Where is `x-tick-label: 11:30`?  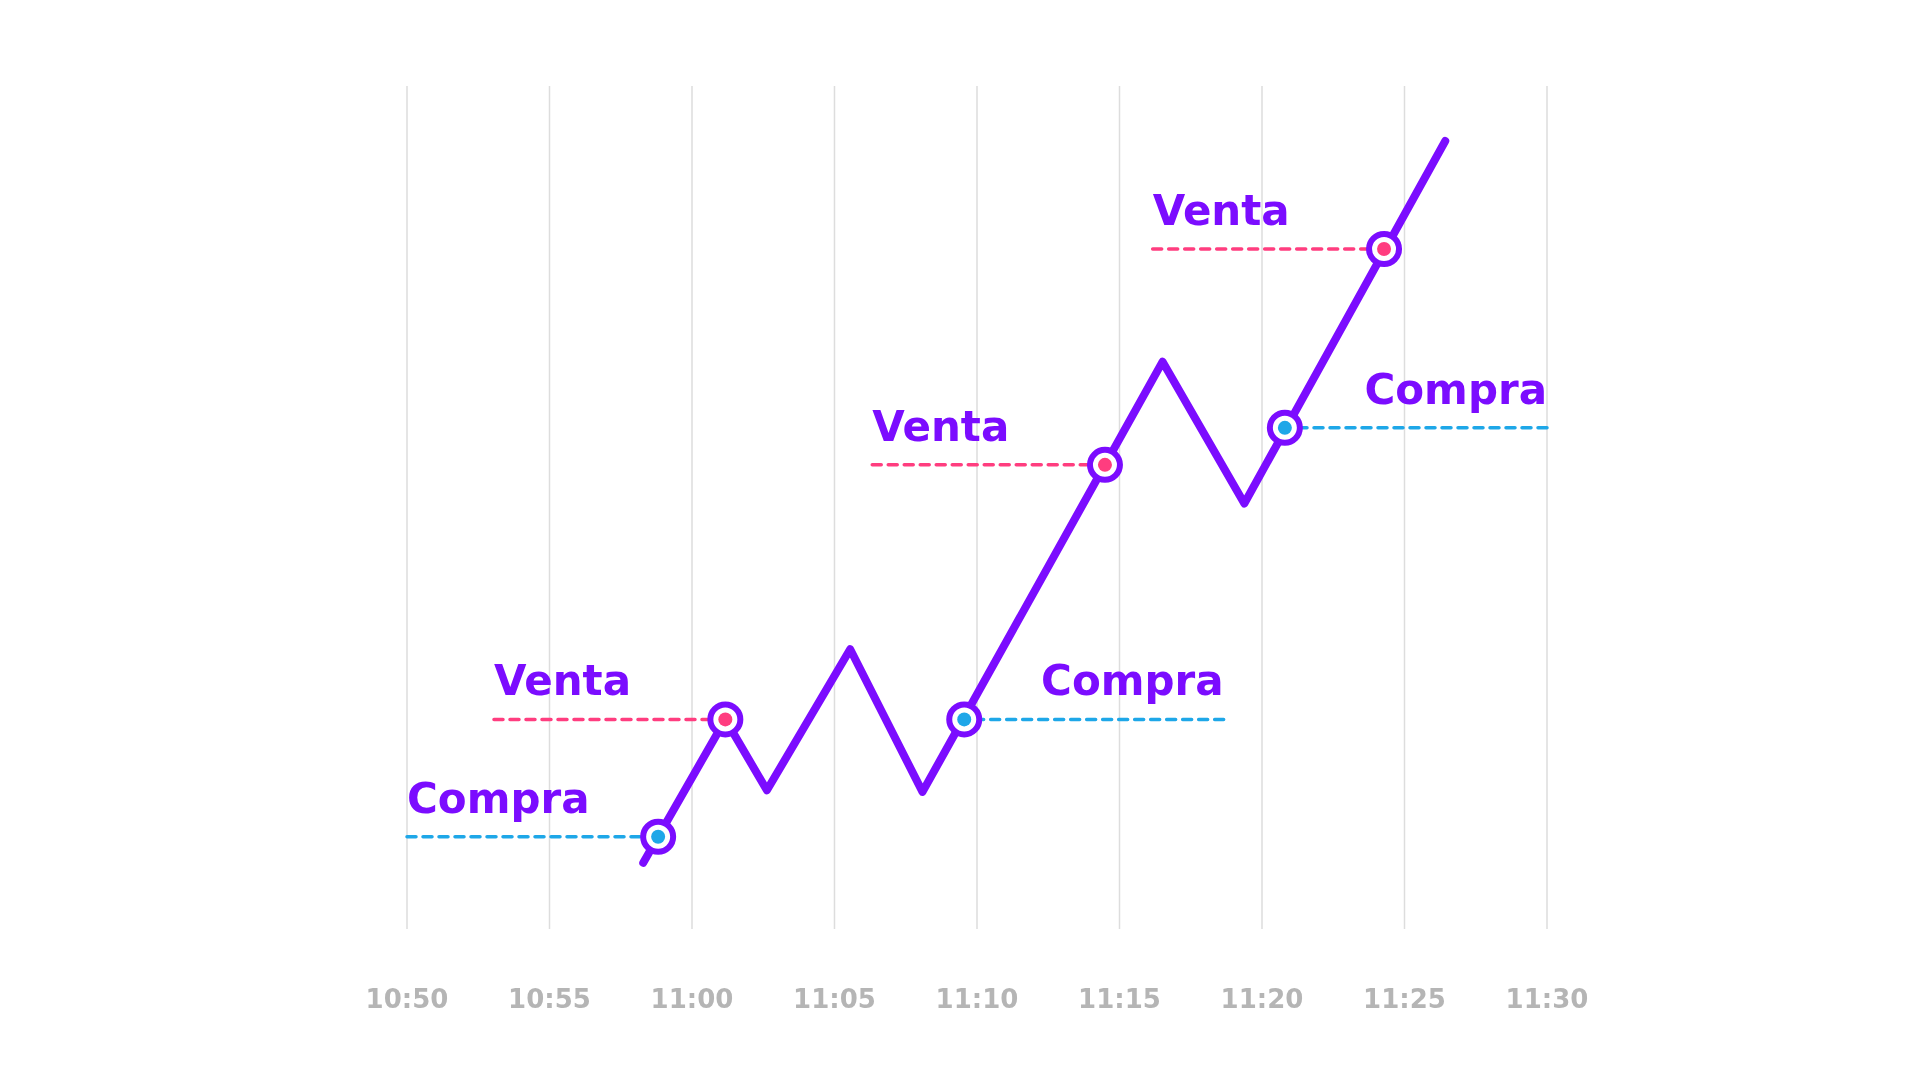
x-tick-label: 11:30 is located at coordinates (1547, 999).